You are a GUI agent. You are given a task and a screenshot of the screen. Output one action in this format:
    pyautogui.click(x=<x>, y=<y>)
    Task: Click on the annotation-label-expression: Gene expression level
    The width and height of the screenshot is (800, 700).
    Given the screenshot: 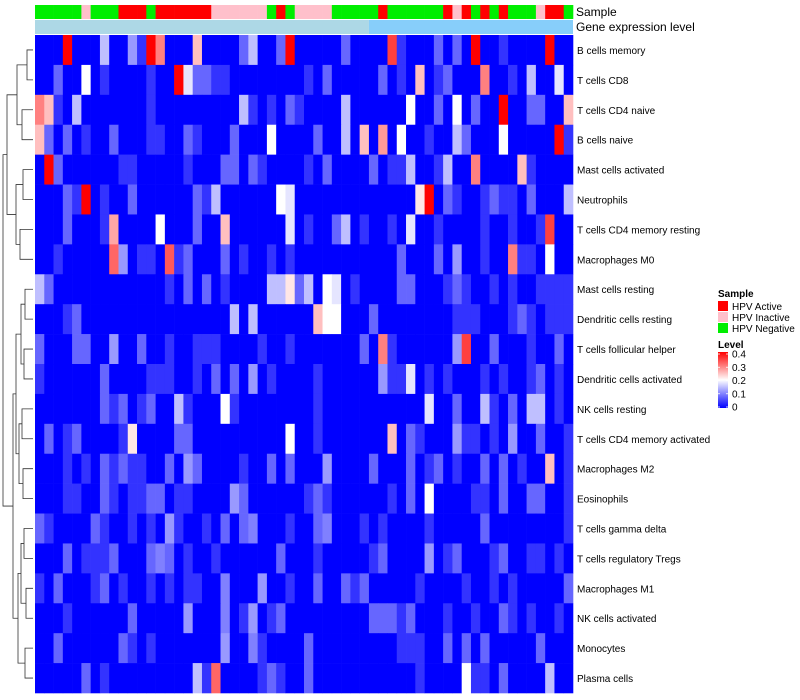 What is the action you would take?
    pyautogui.click(x=635, y=27)
    